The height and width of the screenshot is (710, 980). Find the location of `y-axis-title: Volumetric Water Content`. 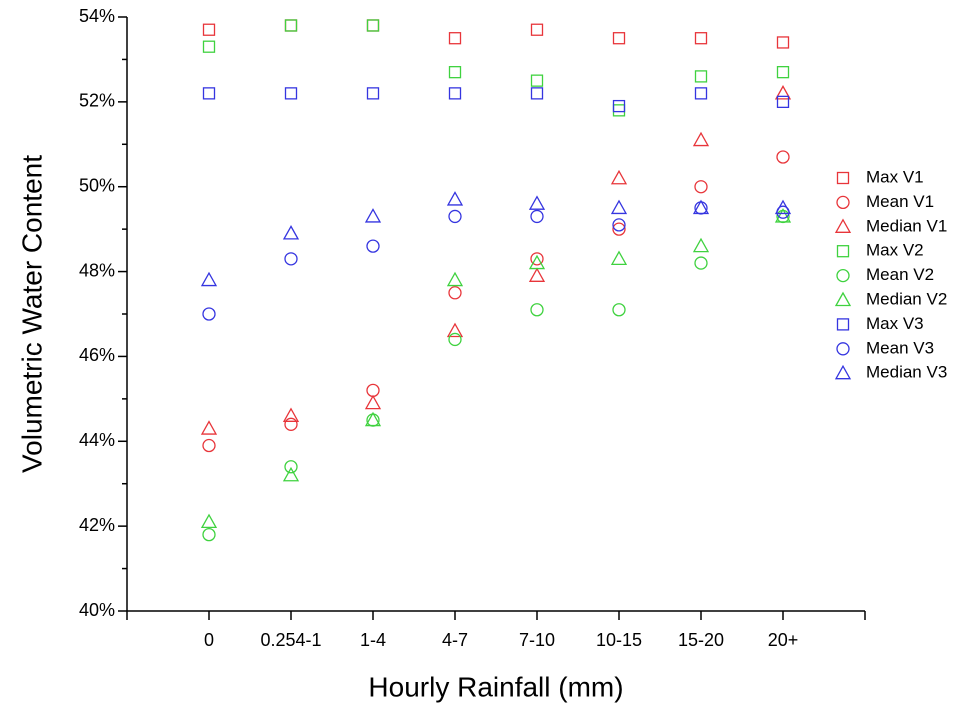

y-axis-title: Volumetric Water Content is located at coordinates (31, 314).